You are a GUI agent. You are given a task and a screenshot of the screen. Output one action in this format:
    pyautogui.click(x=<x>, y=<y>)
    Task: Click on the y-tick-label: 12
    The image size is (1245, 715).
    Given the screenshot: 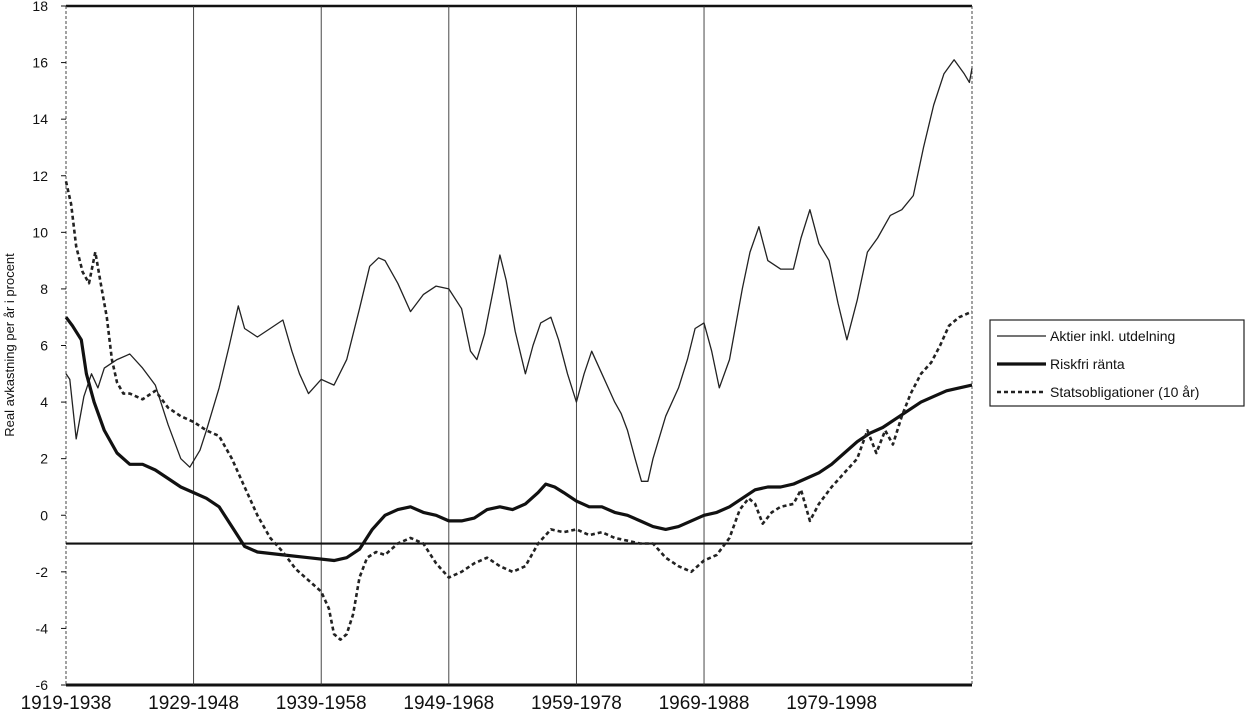 What is the action you would take?
    pyautogui.click(x=40, y=176)
    